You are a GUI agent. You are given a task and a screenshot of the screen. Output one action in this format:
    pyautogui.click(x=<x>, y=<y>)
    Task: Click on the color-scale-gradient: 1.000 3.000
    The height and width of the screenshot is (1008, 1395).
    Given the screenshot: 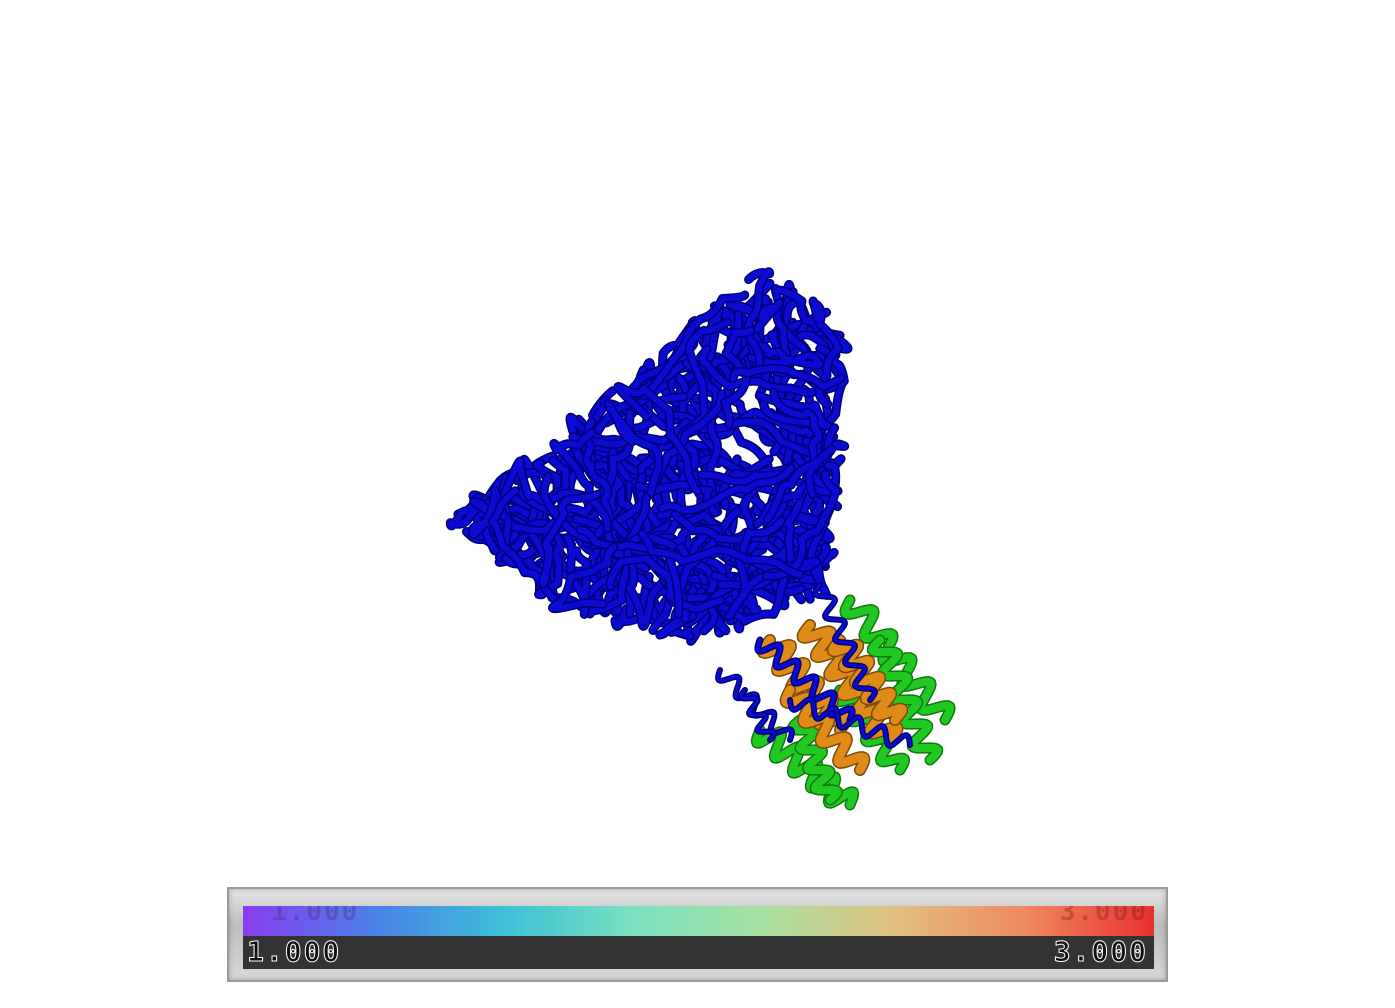 What is the action you would take?
    pyautogui.click(x=698, y=921)
    